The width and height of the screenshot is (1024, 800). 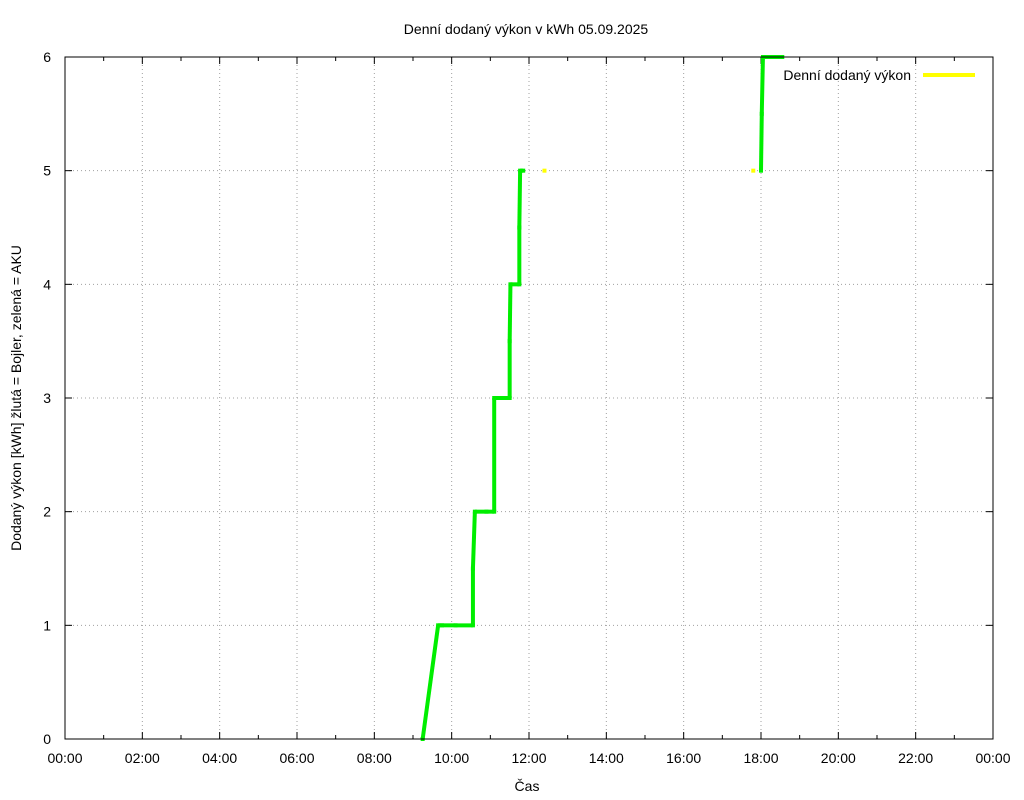 I want to click on x-tick-label: 18:00, so click(x=760, y=758).